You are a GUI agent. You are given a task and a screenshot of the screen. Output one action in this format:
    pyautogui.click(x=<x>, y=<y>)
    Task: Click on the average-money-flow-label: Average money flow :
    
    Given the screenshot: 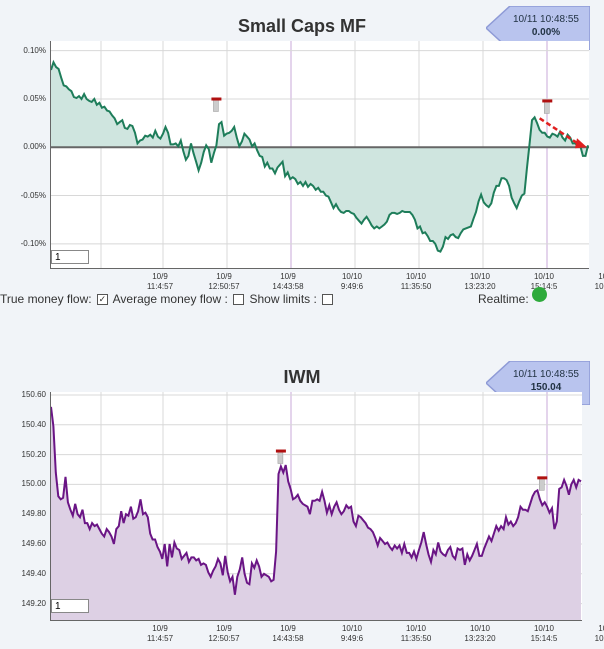 What is the action you would take?
    pyautogui.click(x=170, y=299)
    